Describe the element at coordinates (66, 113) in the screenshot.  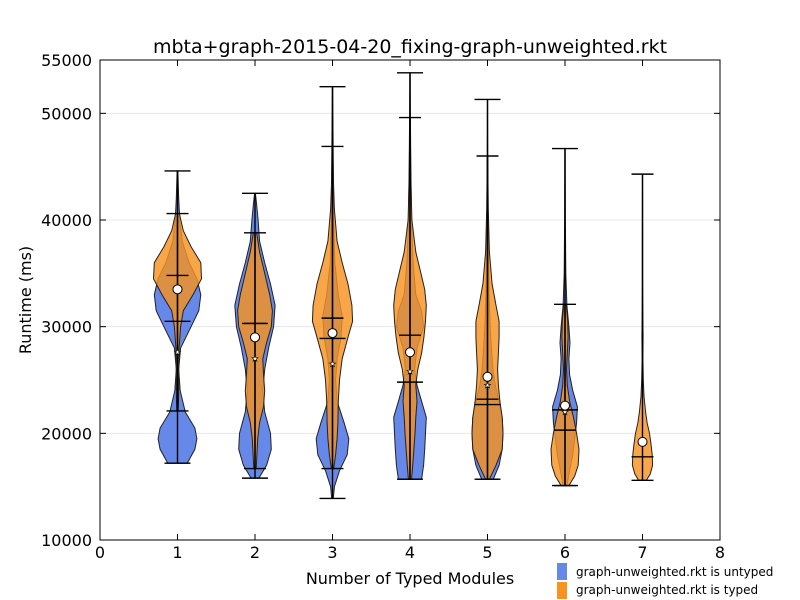
I see `y-tick-label-50000: 50000` at that location.